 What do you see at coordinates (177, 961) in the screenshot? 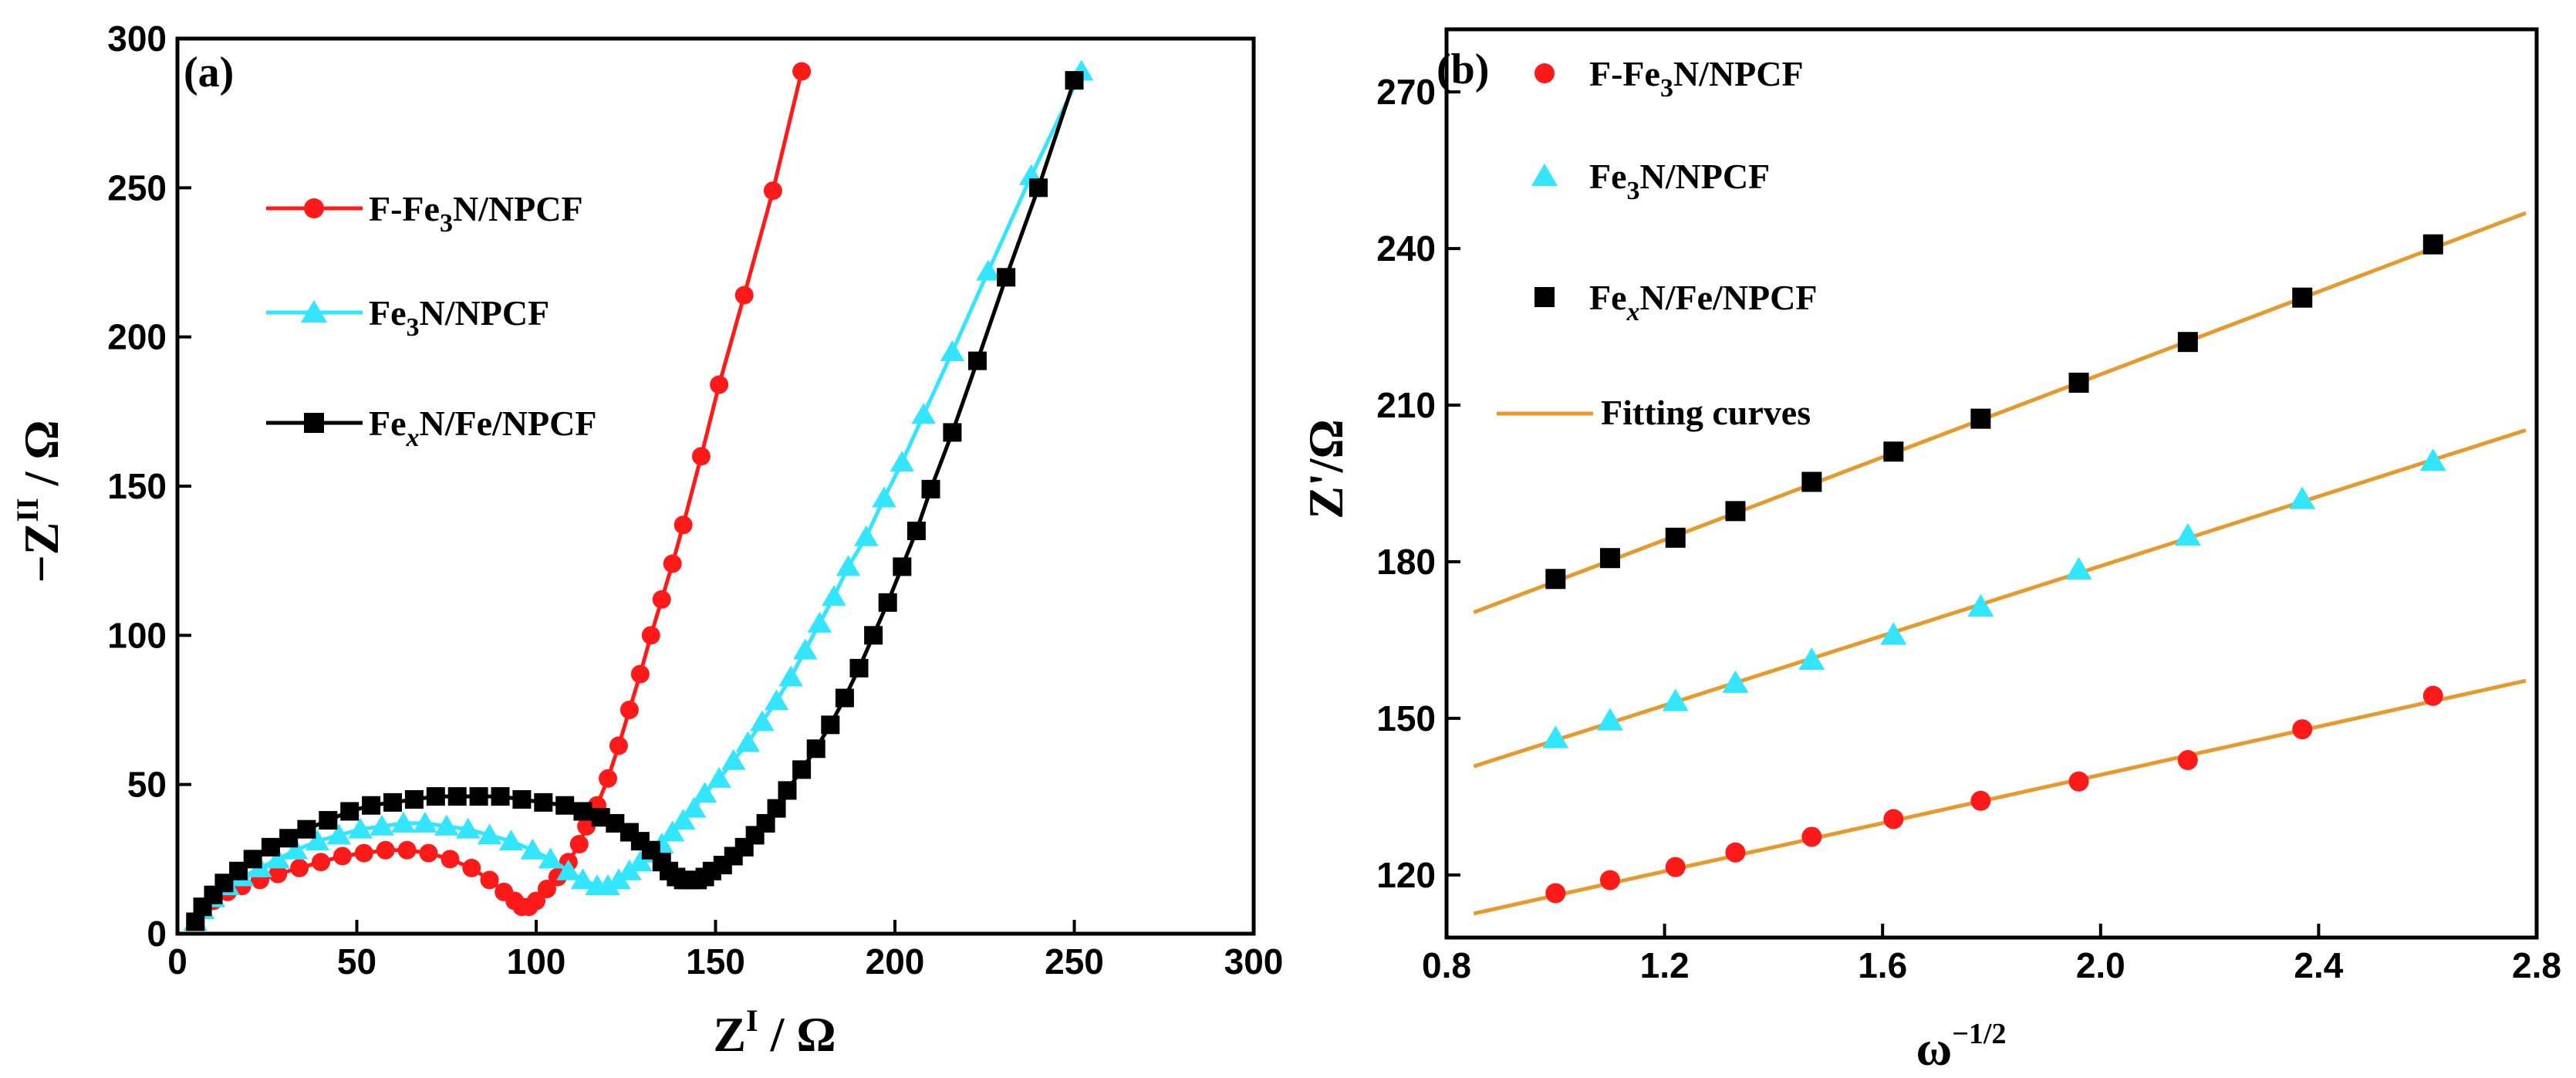
I see `x-tick-label: 0` at bounding box center [177, 961].